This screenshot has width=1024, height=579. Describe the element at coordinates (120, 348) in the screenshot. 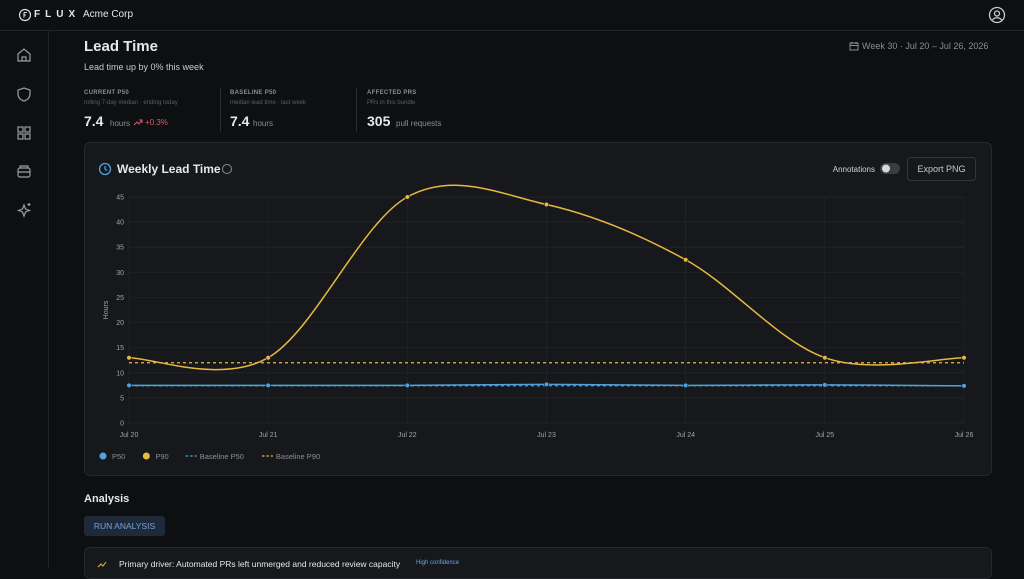

I see `y-tick-label: 15` at that location.